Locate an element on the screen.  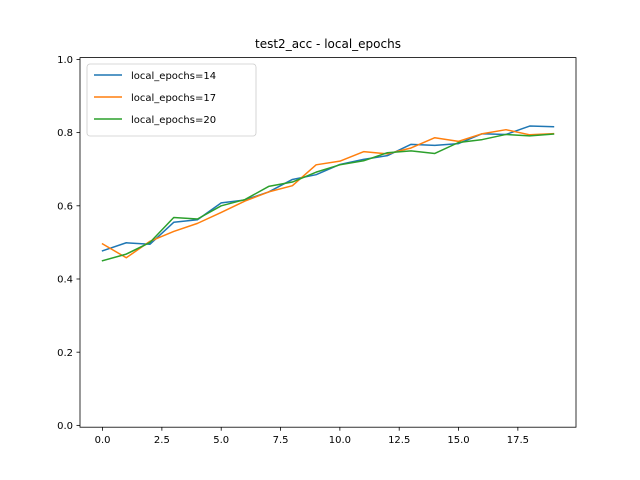
y-tick-label: 0.0 is located at coordinates (65, 426).